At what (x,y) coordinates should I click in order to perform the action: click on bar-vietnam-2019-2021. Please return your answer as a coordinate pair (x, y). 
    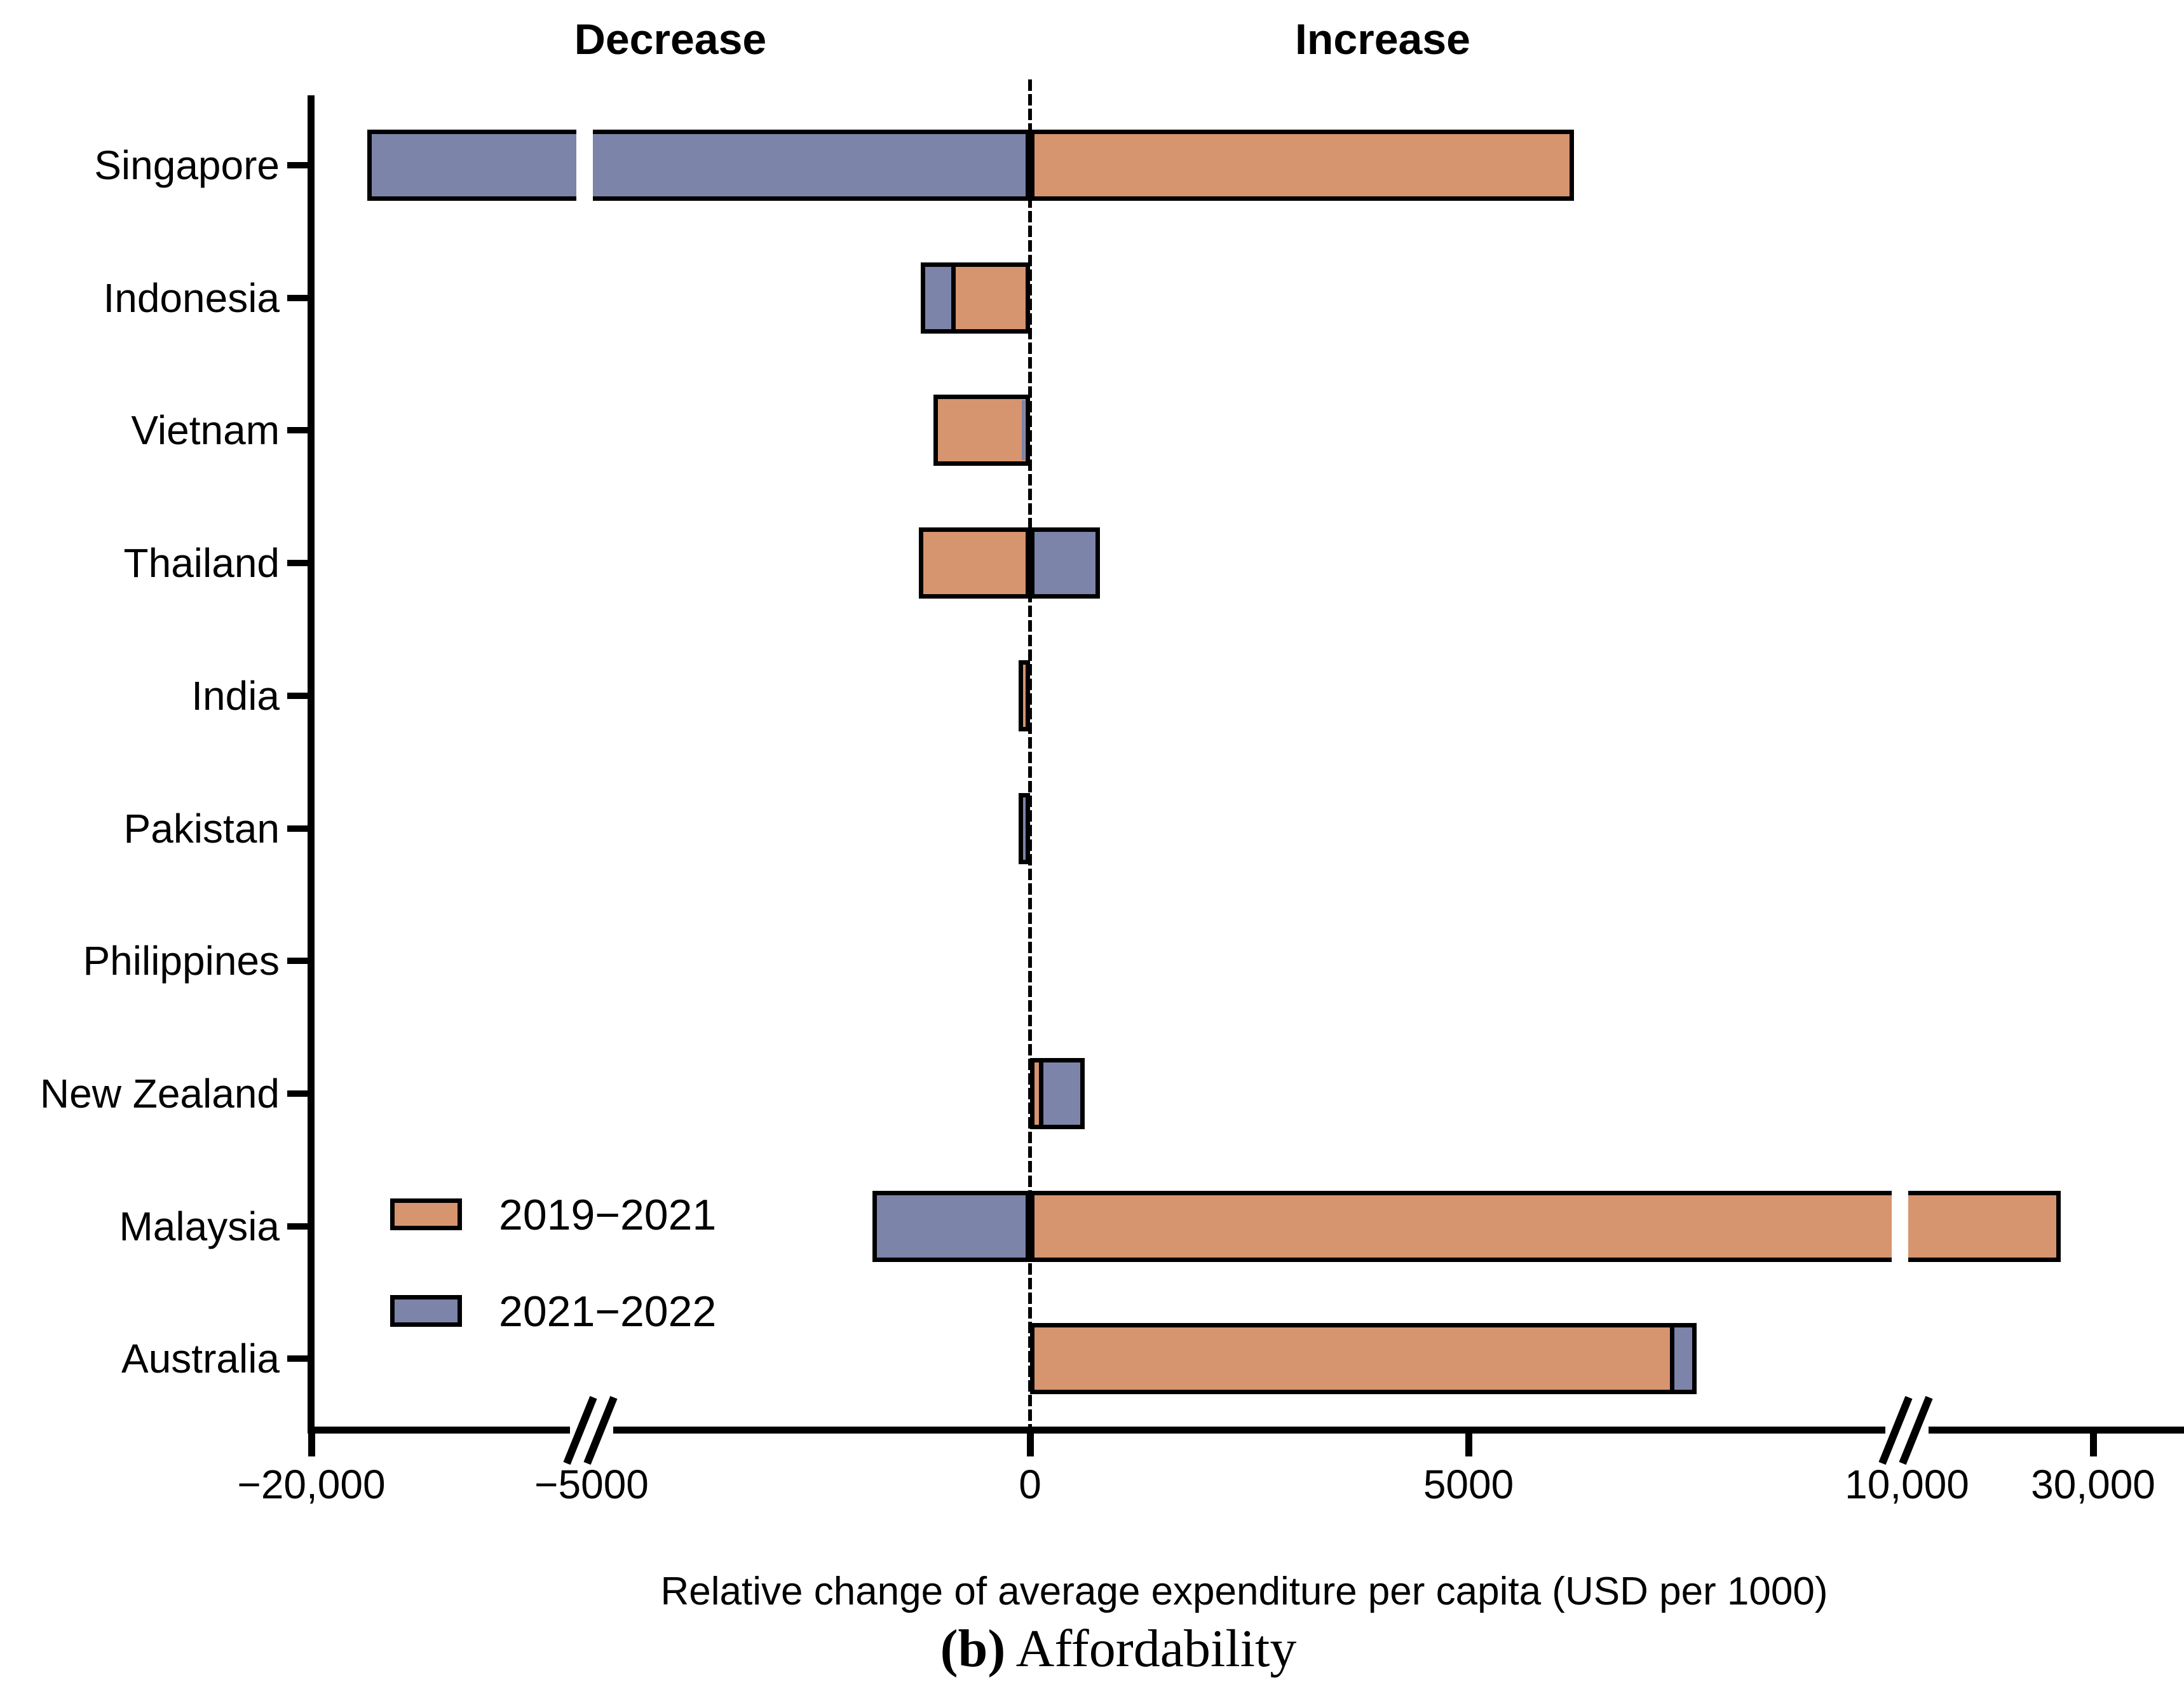
    Looking at the image, I should click on (981, 431).